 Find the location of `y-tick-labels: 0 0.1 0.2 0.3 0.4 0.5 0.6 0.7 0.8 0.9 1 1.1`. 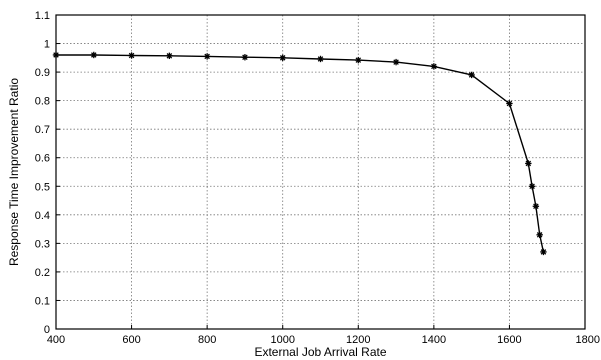

y-tick-labels: 0 0.1 0.2 0.3 0.4 0.5 0.6 0.7 0.8 0.9 1 1.1 is located at coordinates (42, 173).